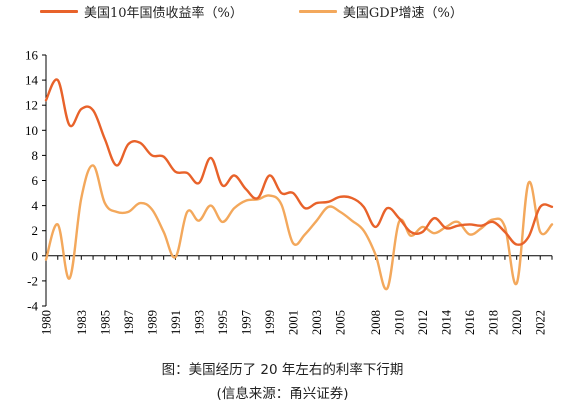 The image size is (565, 411). I want to click on legend-swatch-yield, so click(59, 11).